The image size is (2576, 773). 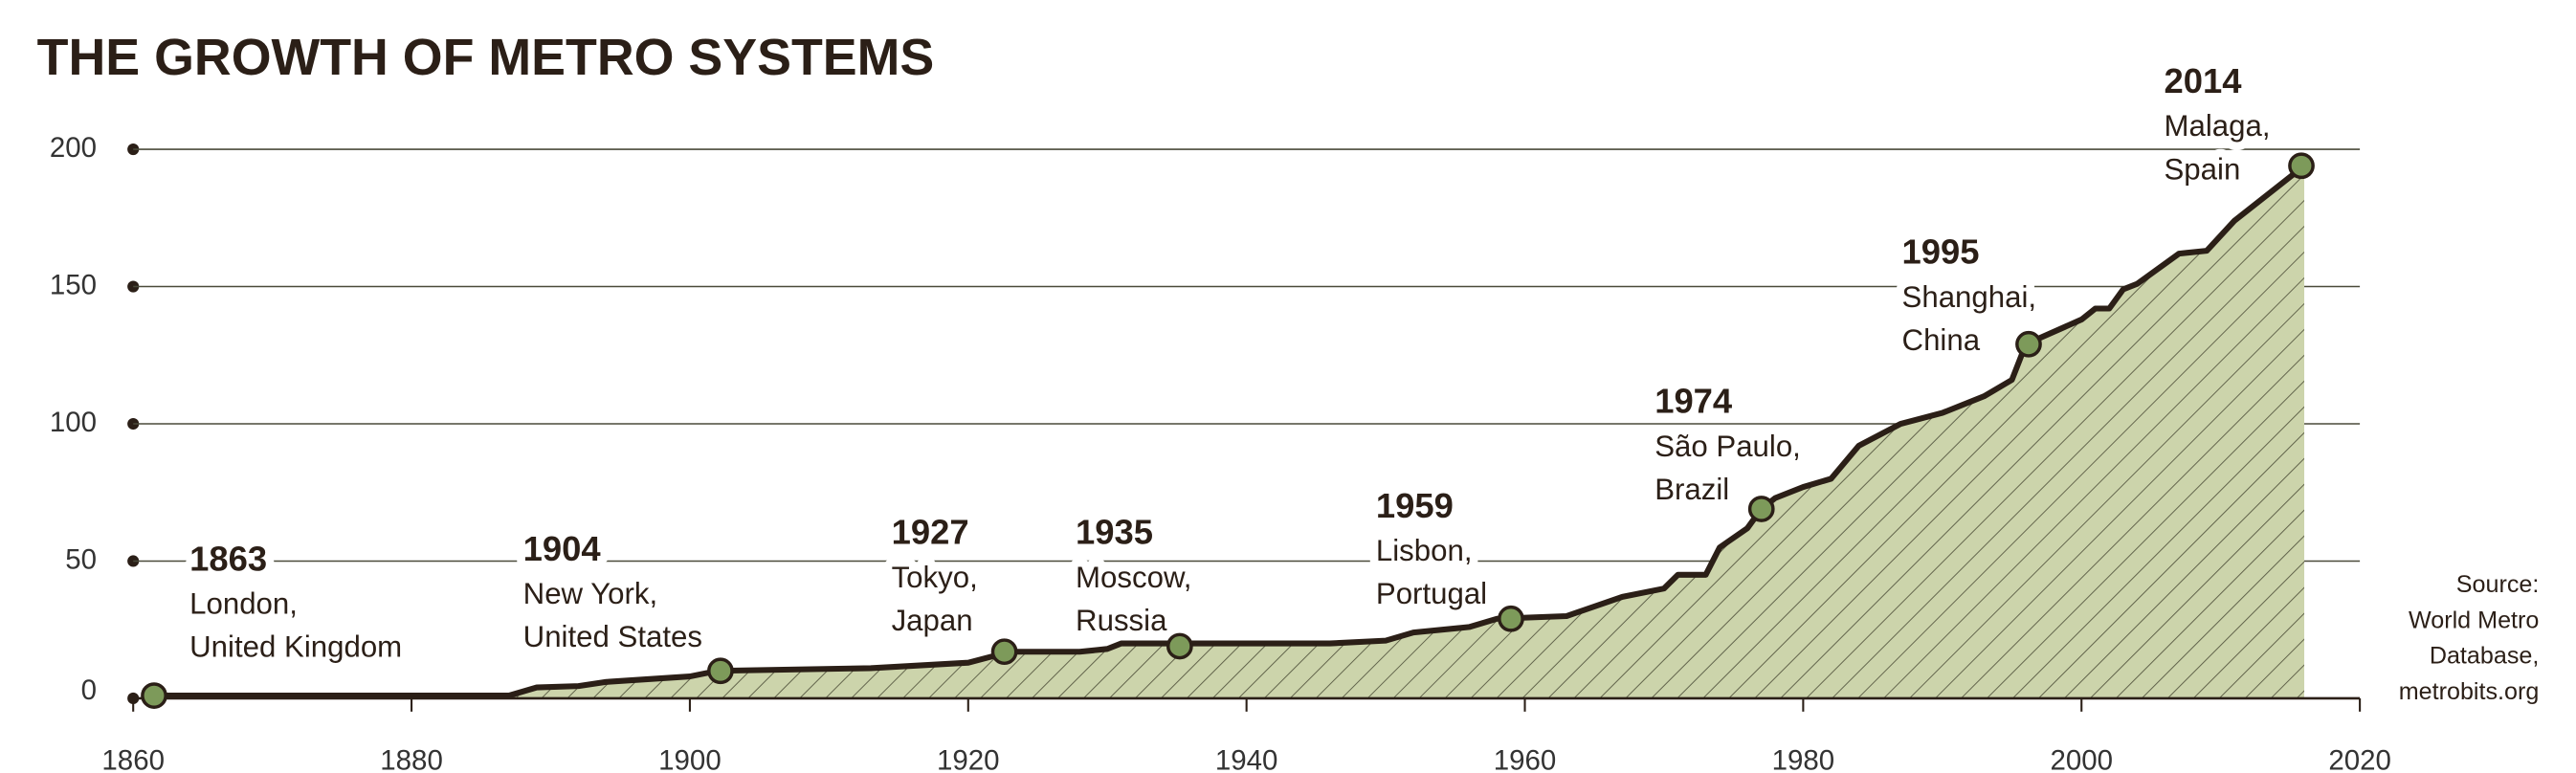 What do you see at coordinates (2081, 759) in the screenshot?
I see `x-tick-label: 2000` at bounding box center [2081, 759].